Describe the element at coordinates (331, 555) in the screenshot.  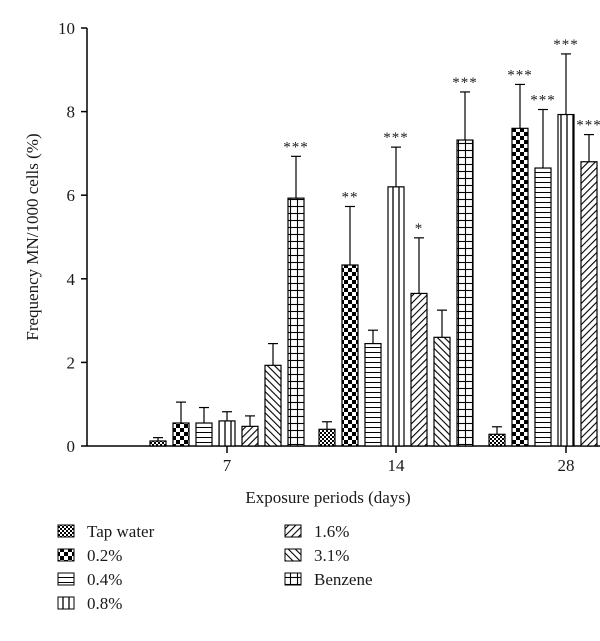
I see `legend-label: 3.1%` at that location.